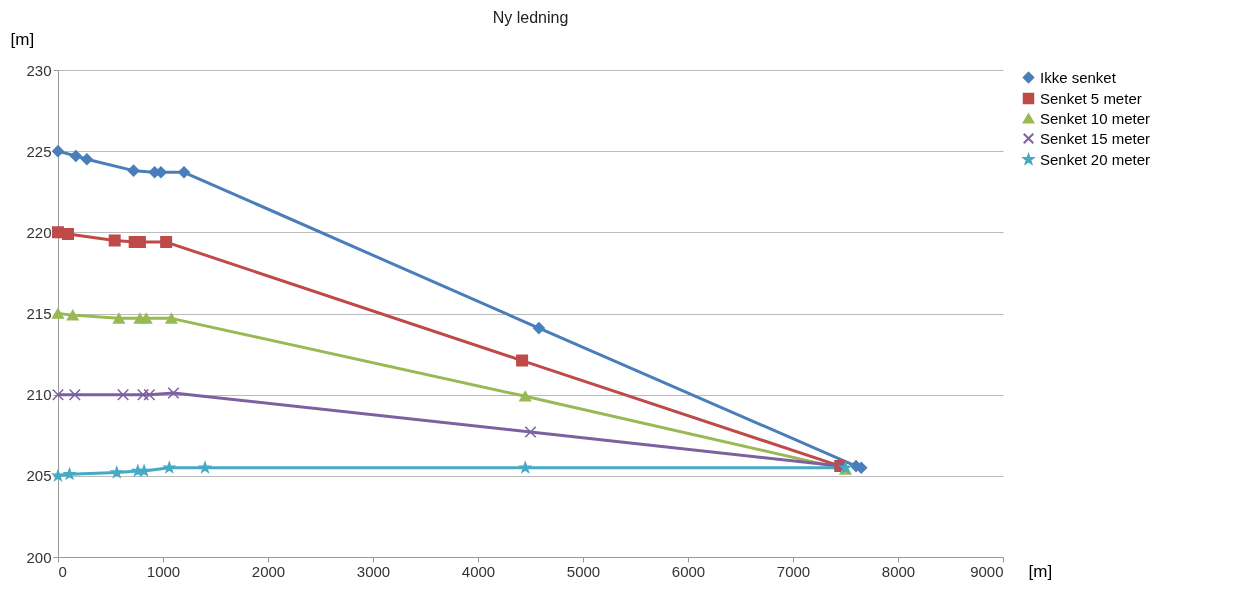 The image size is (1251, 592). I want to click on legend-label: Senket 20 meter, so click(1095, 159).